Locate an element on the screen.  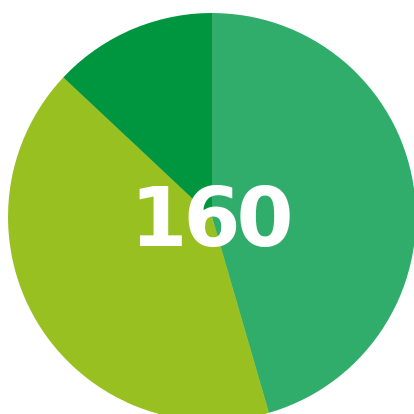
center-label: 160 is located at coordinates (210, 218).